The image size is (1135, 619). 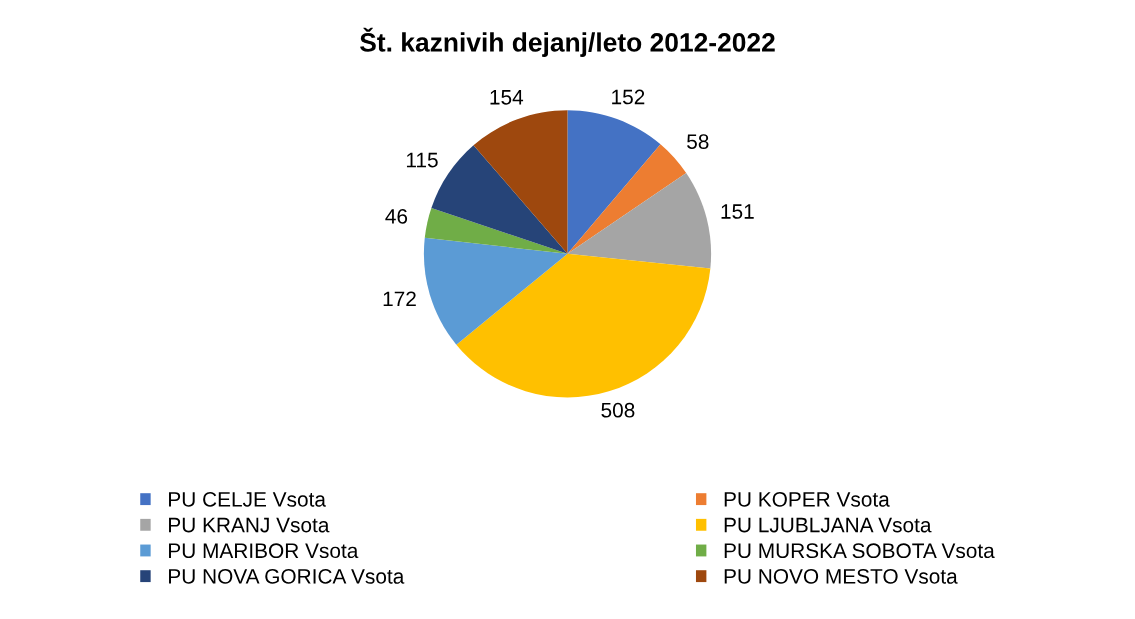 What do you see at coordinates (807, 499) in the screenshot?
I see `legend-label: PU KOPER Vsota` at bounding box center [807, 499].